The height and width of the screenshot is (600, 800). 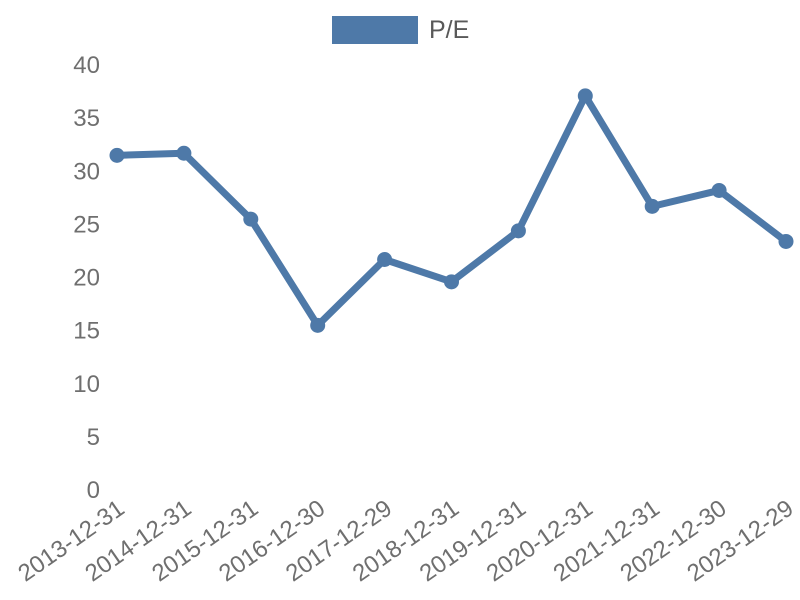 What do you see at coordinates (86, 171) in the screenshot?
I see `y-axis-tick-label: 30` at bounding box center [86, 171].